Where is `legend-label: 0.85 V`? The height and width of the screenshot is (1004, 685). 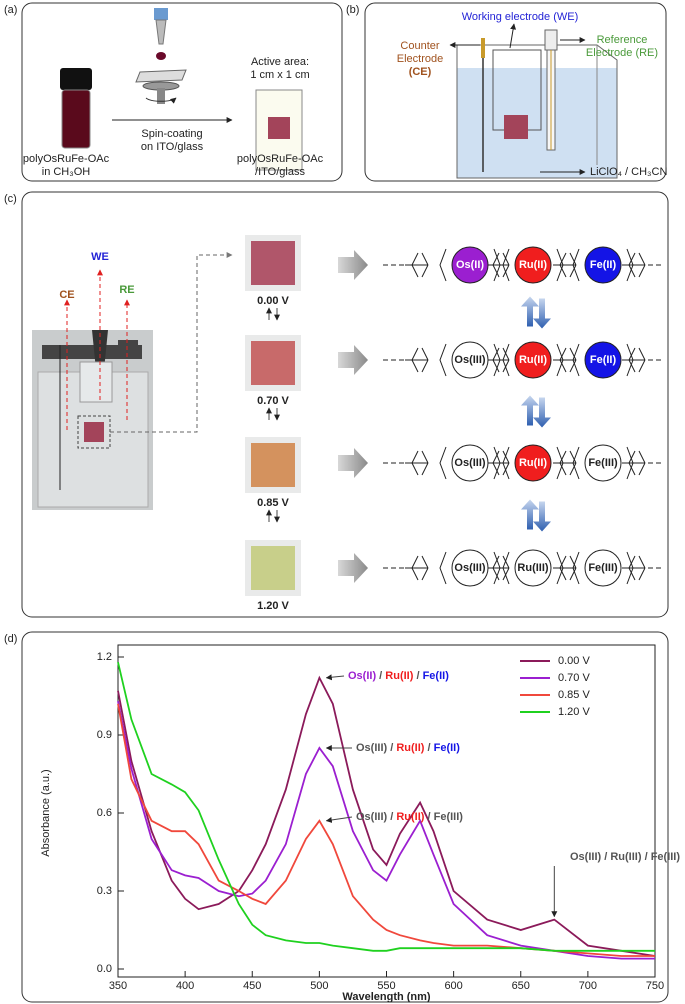
legend-label: 0.85 V is located at coordinates (574, 695).